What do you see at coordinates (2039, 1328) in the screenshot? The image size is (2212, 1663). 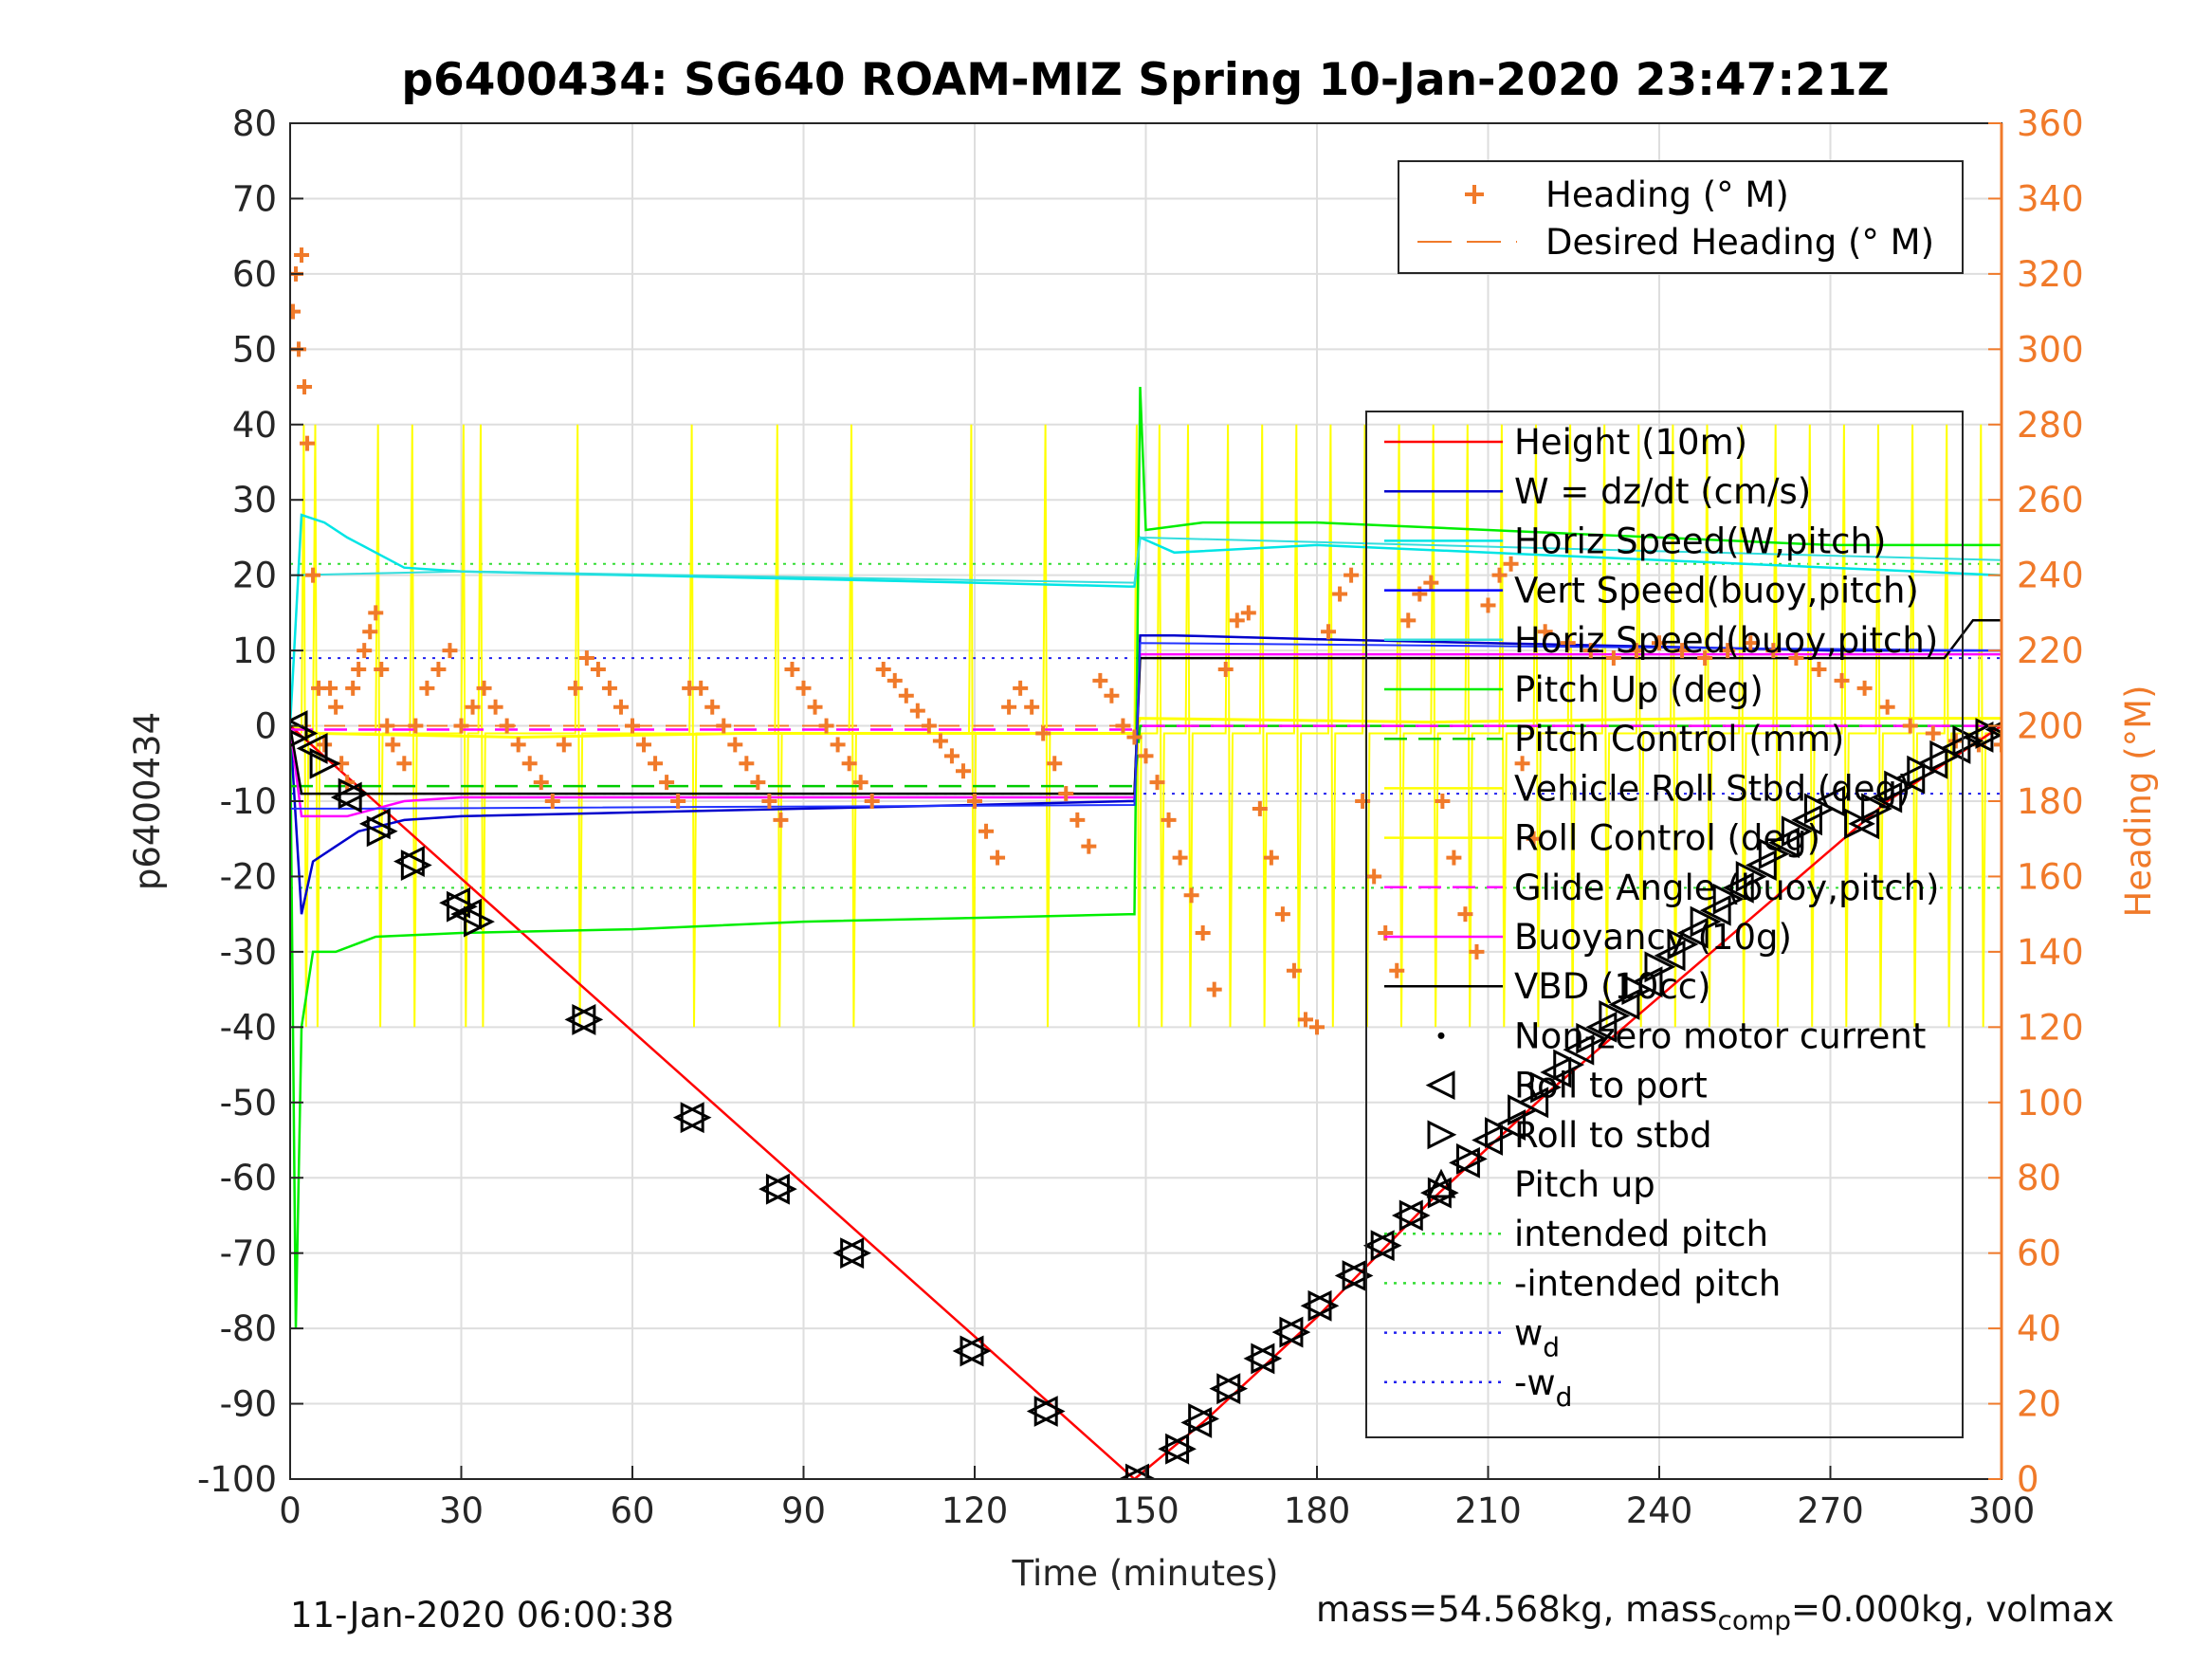 I see `y2-tick-label: 40` at bounding box center [2039, 1328].